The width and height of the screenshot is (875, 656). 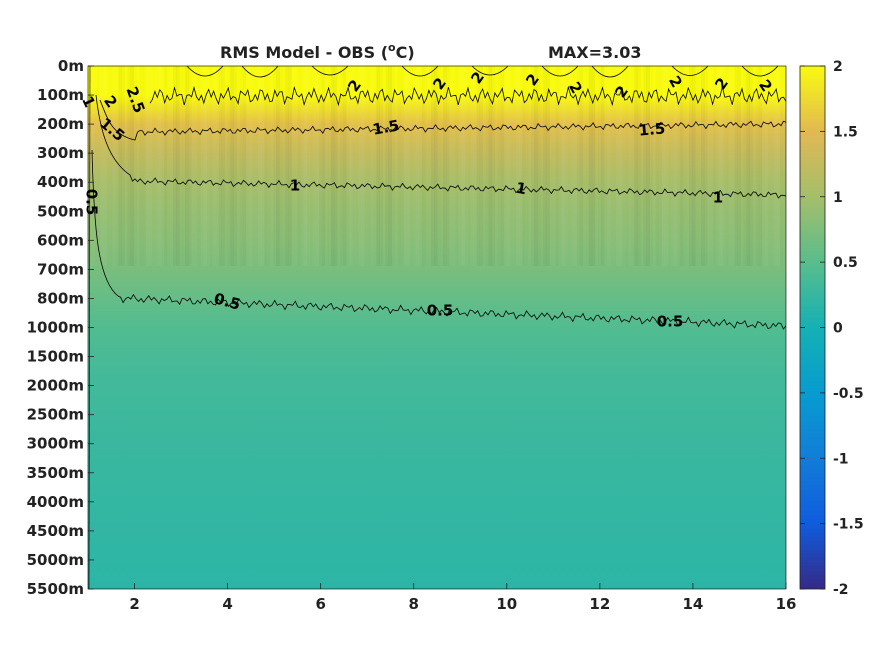 I want to click on x-axis: 2 4 6 8 10 12 14 16, so click(x=462, y=598).